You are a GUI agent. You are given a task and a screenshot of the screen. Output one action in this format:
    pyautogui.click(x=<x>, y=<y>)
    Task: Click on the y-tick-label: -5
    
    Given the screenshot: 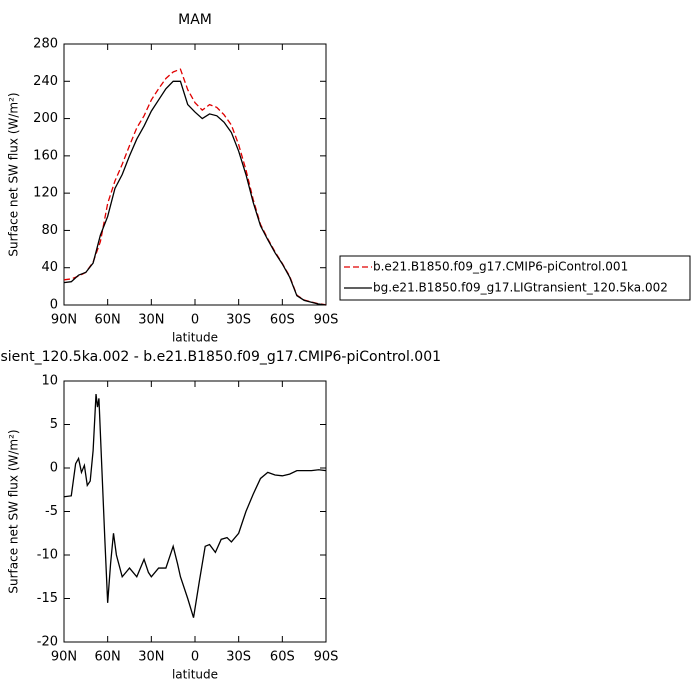 What is the action you would take?
    pyautogui.click(x=51, y=511)
    